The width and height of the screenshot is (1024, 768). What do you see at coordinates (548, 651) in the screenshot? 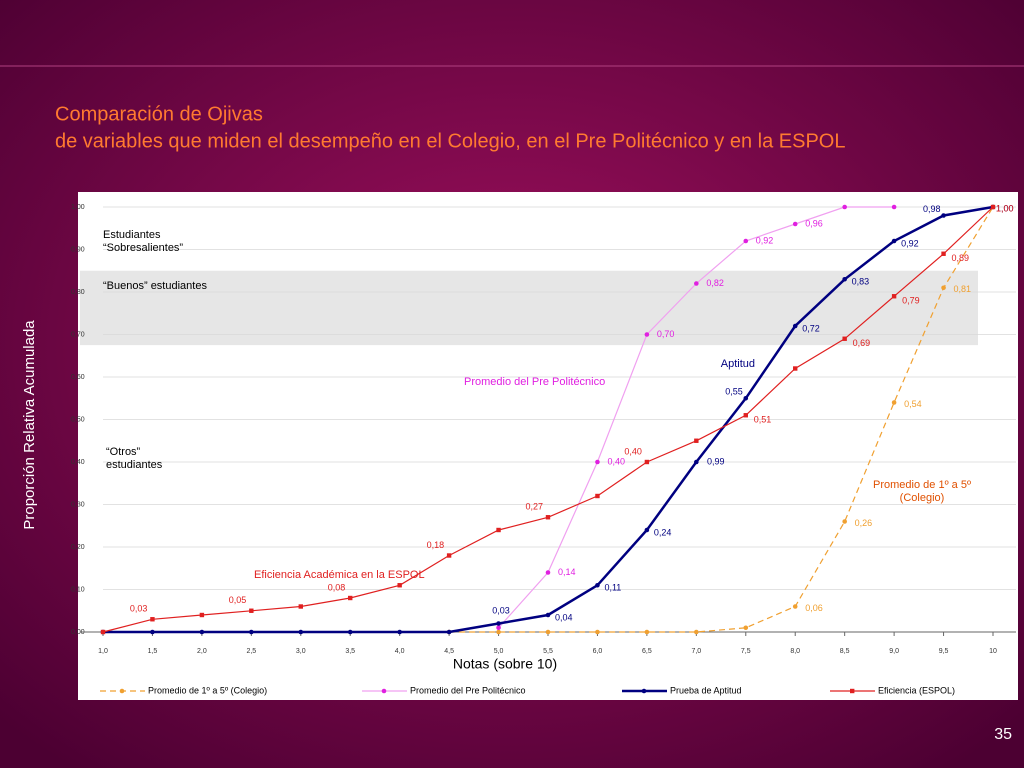
I see `x-tick-label: 5,5` at bounding box center [548, 651].